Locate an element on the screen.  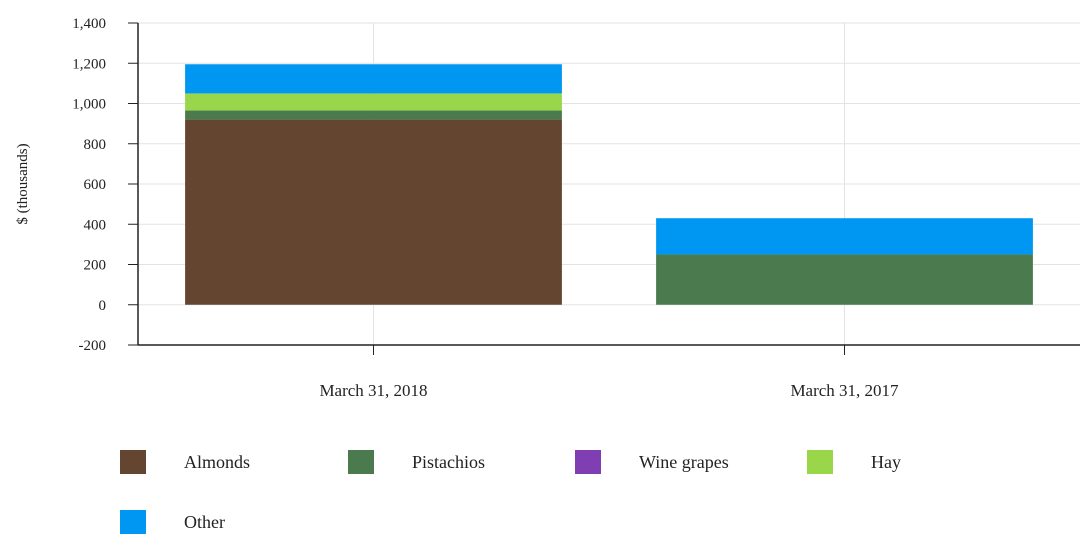
y-tick-label: 1,200 is located at coordinates (89, 64).